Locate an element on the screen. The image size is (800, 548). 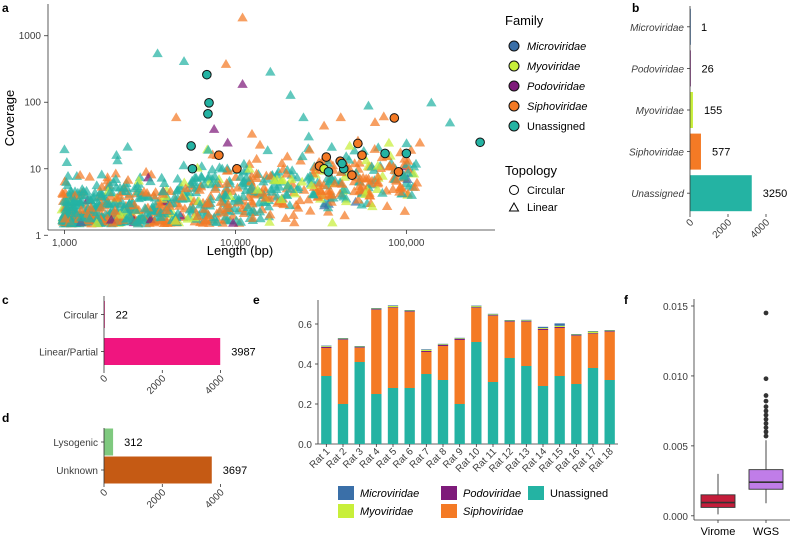
y-tick-label: 0.6 is located at coordinates (305, 325).